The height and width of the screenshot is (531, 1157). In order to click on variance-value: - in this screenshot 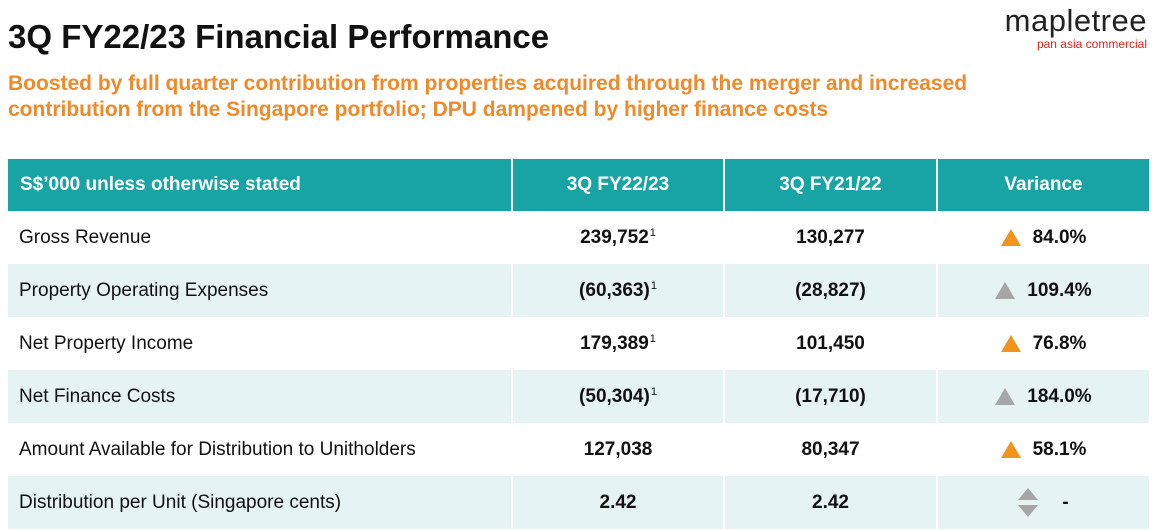, I will do `click(1065, 502)`.